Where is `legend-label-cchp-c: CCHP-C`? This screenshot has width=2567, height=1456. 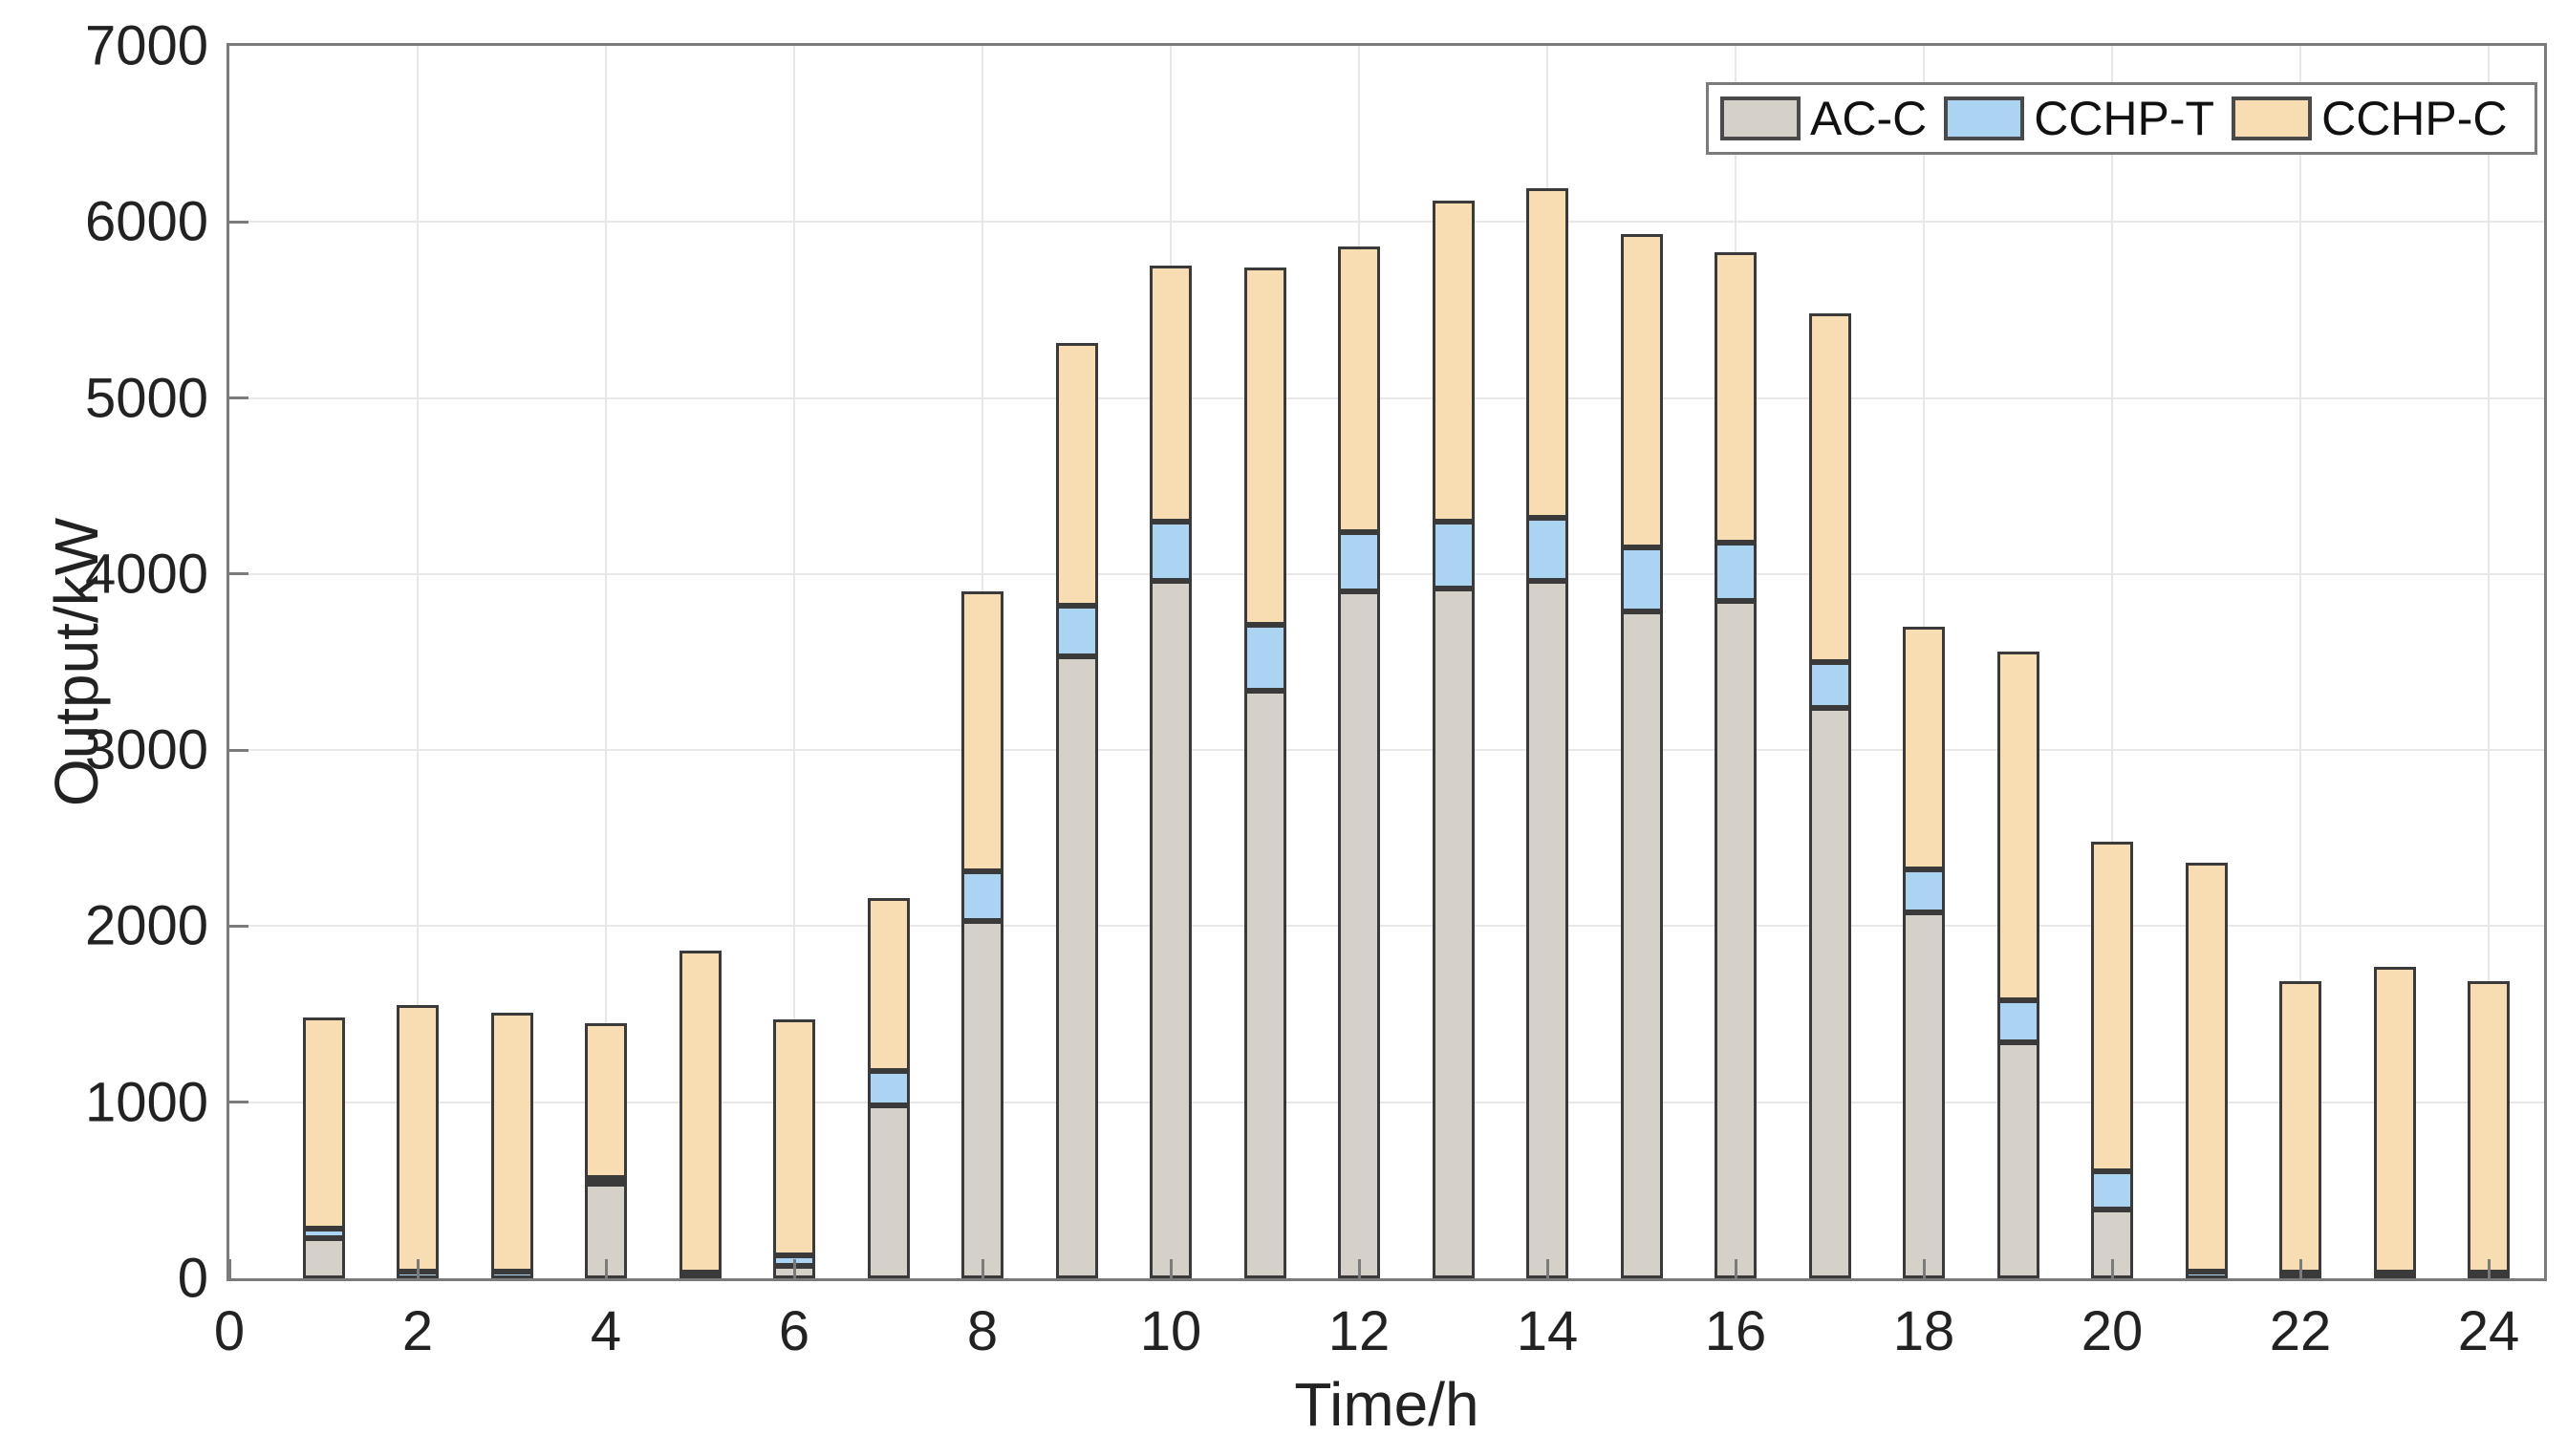 legend-label-cchp-c: CCHP-C is located at coordinates (2414, 119).